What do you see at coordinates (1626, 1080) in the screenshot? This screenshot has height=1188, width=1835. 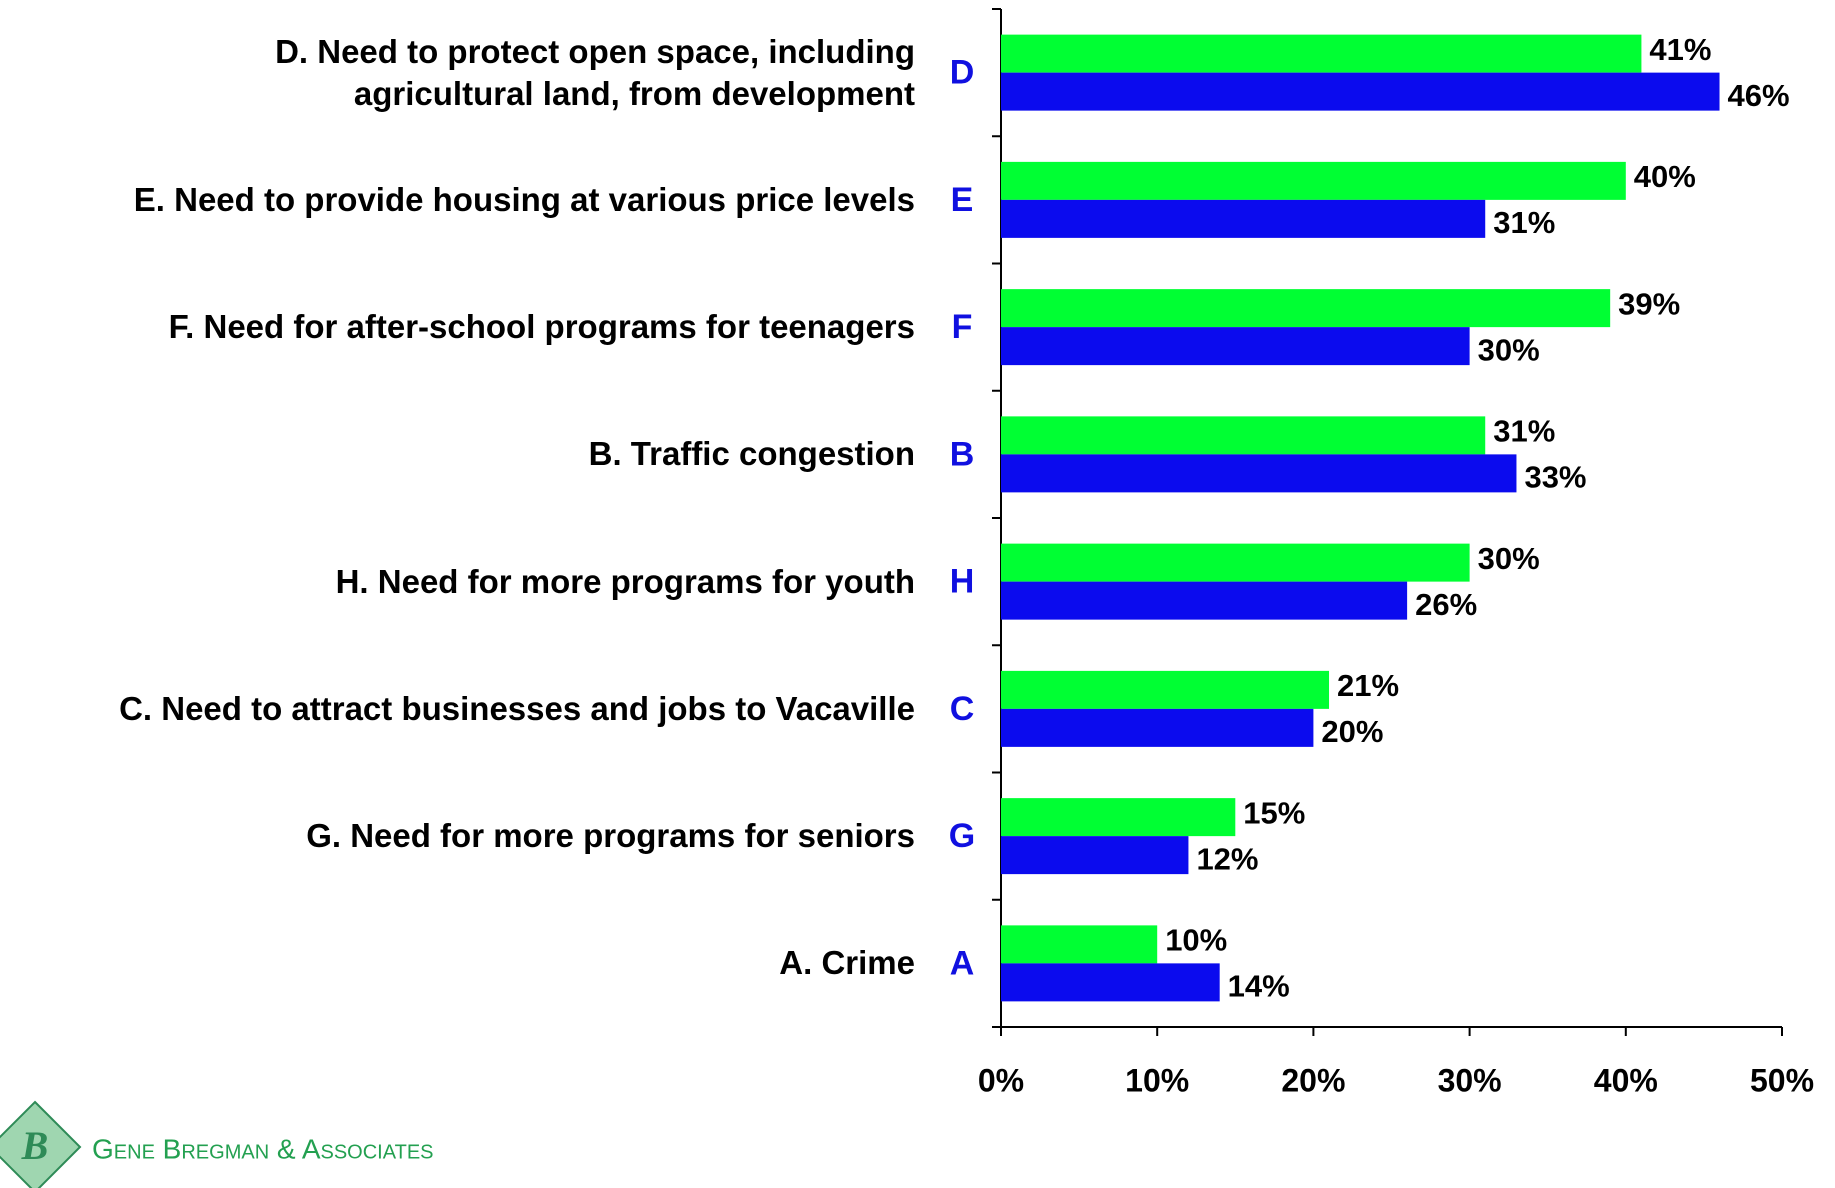 I see `x-tick-label: 40%` at bounding box center [1626, 1080].